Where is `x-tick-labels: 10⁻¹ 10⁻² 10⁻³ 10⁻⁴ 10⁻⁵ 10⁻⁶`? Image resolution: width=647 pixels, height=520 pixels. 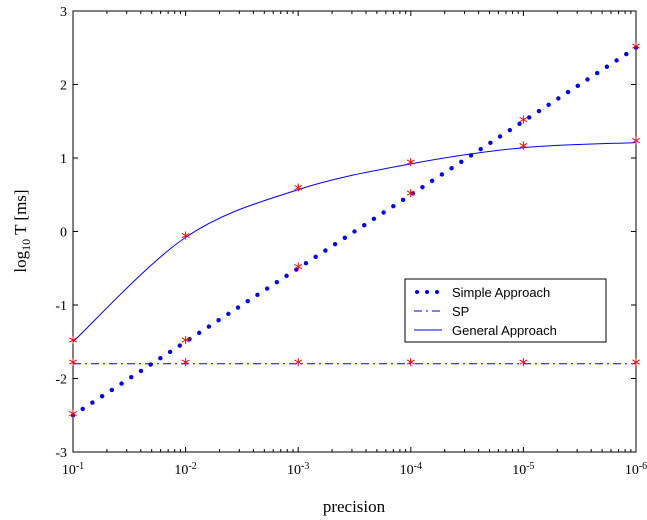
x-tick-labels: 10⁻¹ 10⁻² 10⁻³ 10⁻⁴ 10⁻⁵ 10⁻⁶ is located at coordinates (354, 470).